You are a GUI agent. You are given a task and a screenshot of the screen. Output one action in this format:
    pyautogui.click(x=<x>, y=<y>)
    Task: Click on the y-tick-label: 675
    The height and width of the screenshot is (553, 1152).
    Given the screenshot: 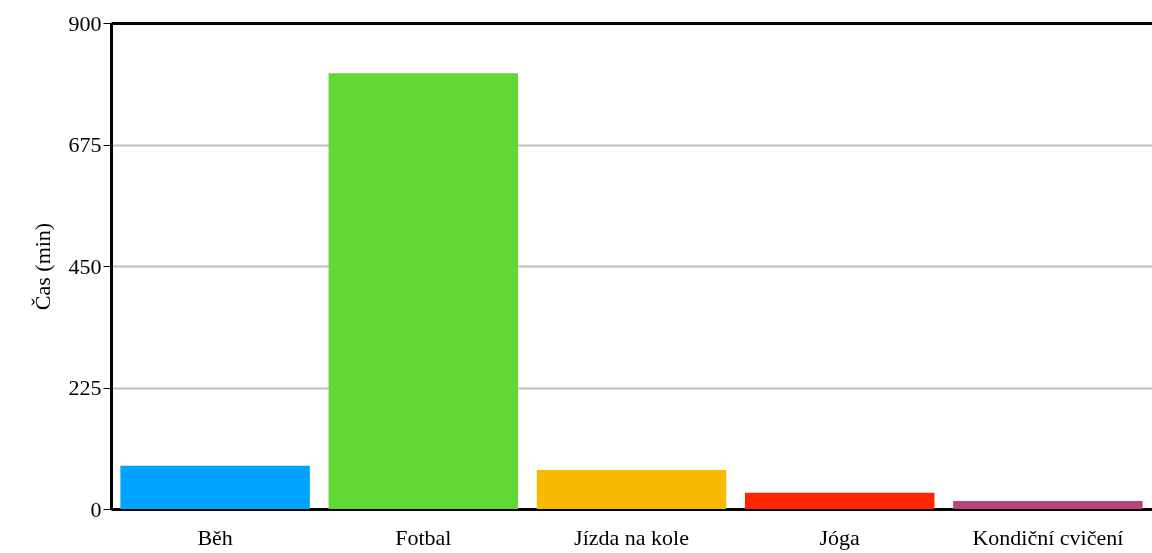 What is the action you would take?
    pyautogui.click(x=85, y=144)
    